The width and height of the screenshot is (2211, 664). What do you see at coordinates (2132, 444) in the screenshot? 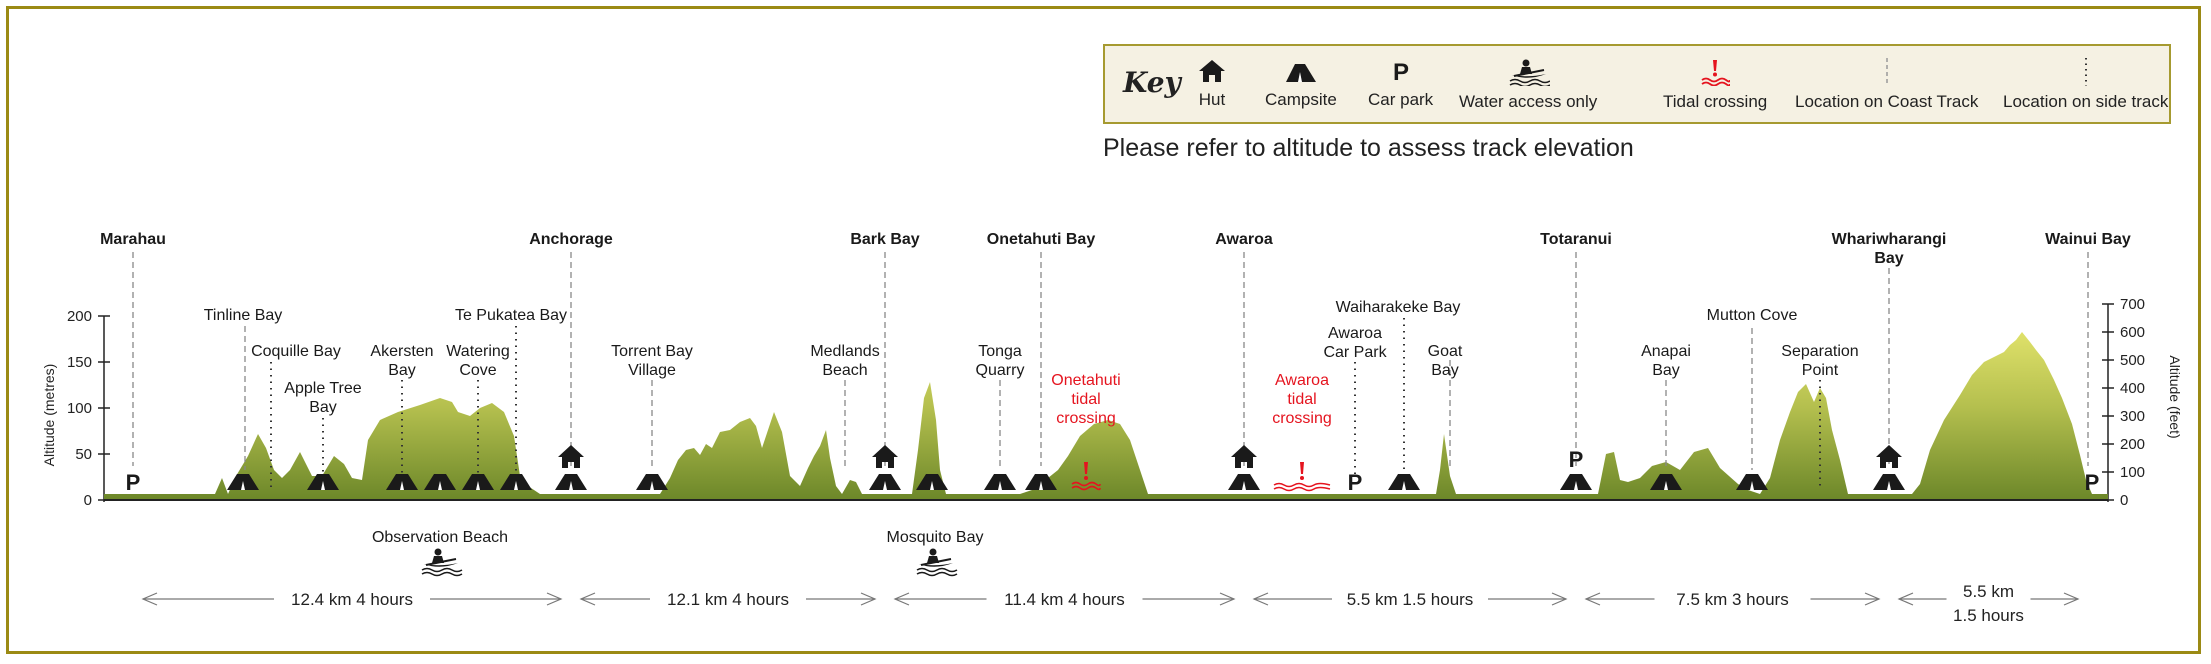
I see `y-tick-label-right: 200` at bounding box center [2132, 444].